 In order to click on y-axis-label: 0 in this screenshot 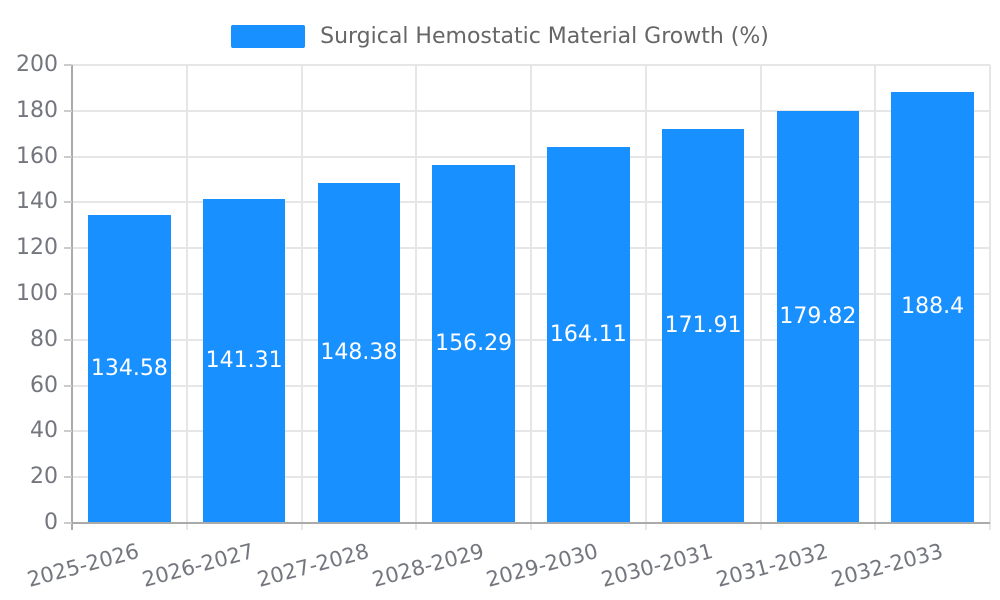, I will do `click(51, 522)`.